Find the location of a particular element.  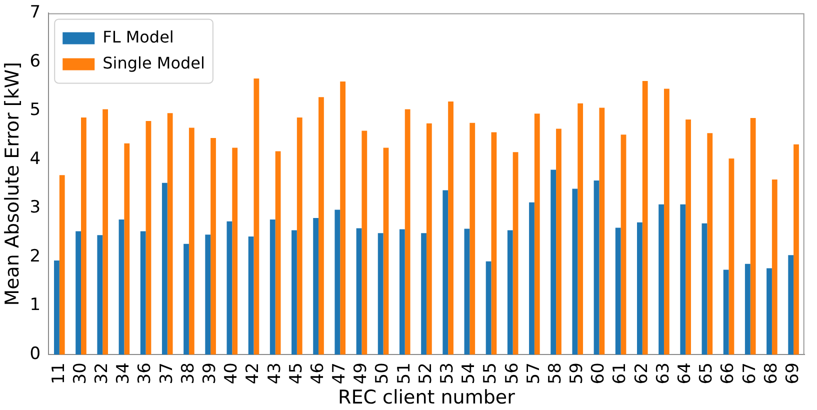

x-tick-label: 56 is located at coordinates (512, 373).